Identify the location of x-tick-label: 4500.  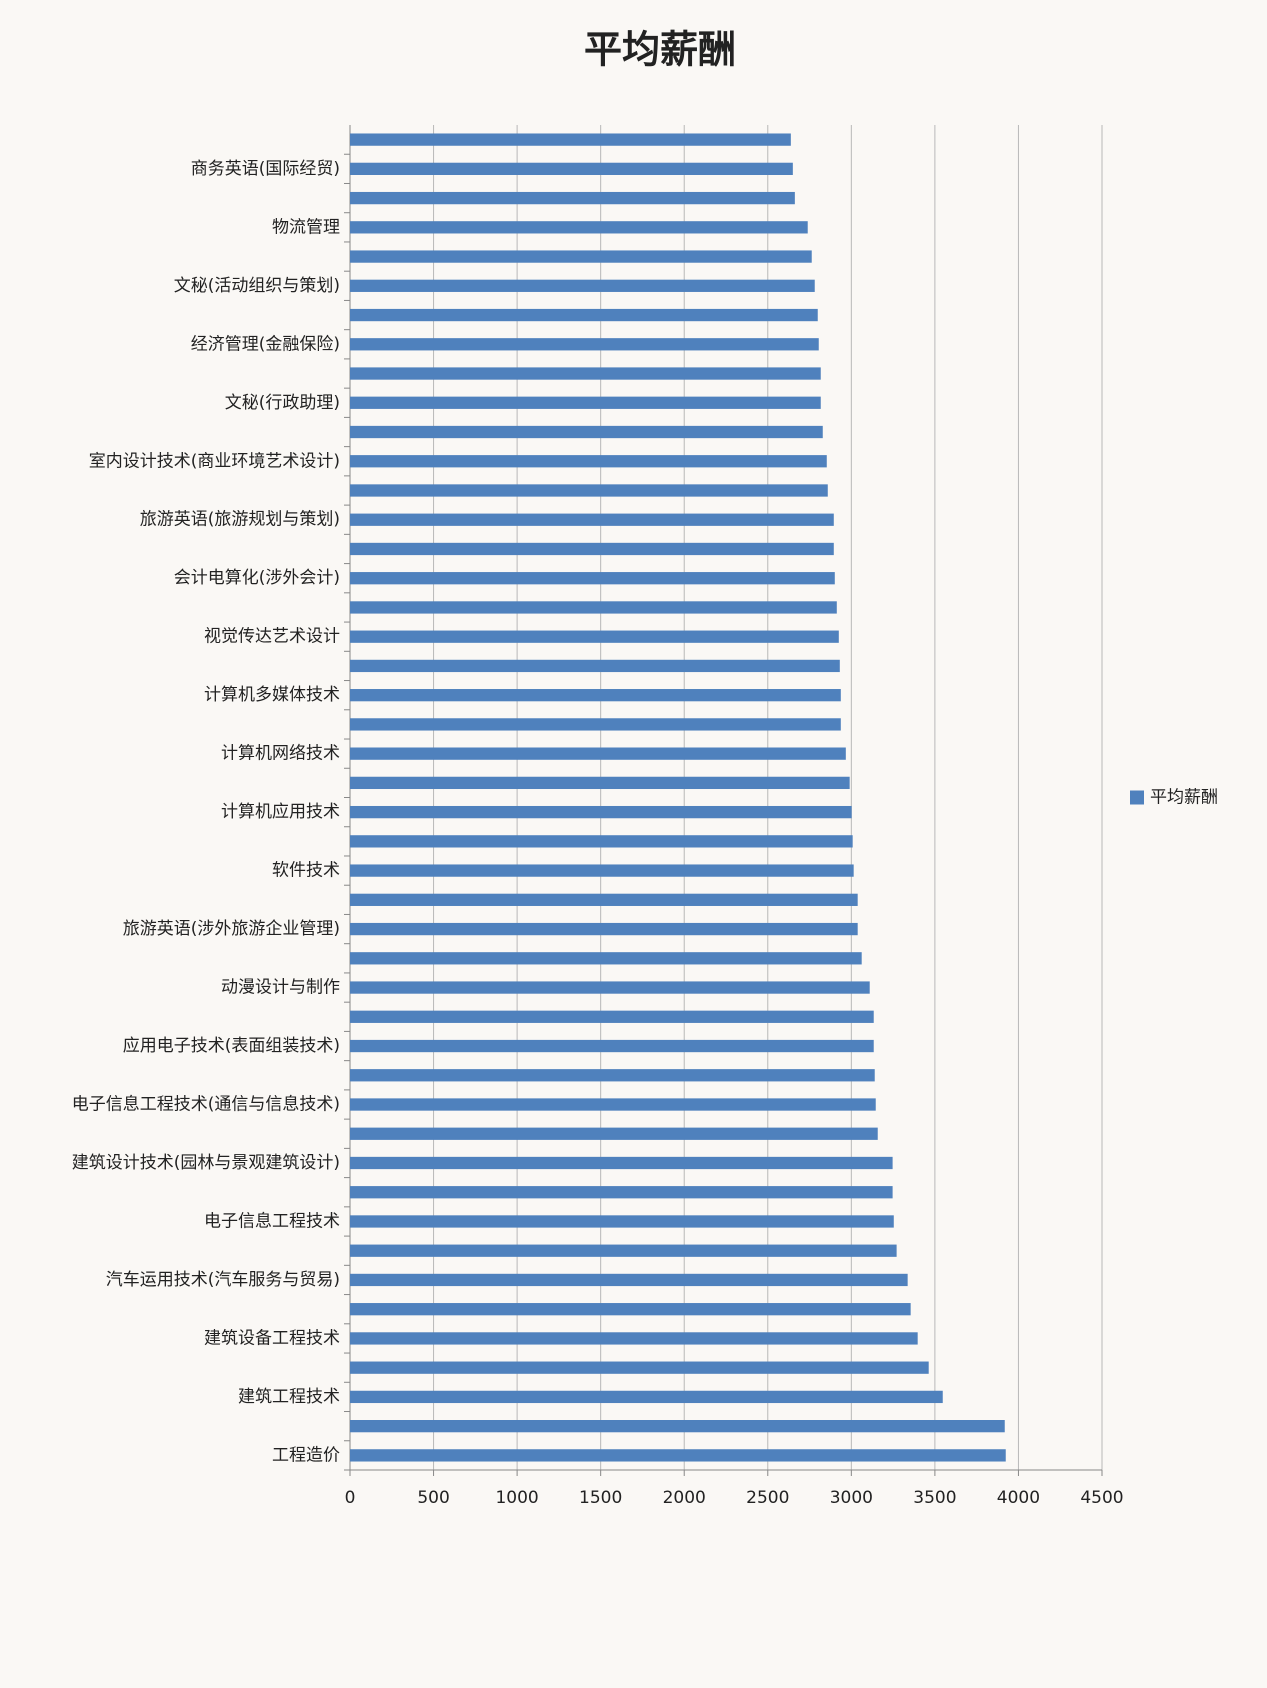
(1101, 1498).